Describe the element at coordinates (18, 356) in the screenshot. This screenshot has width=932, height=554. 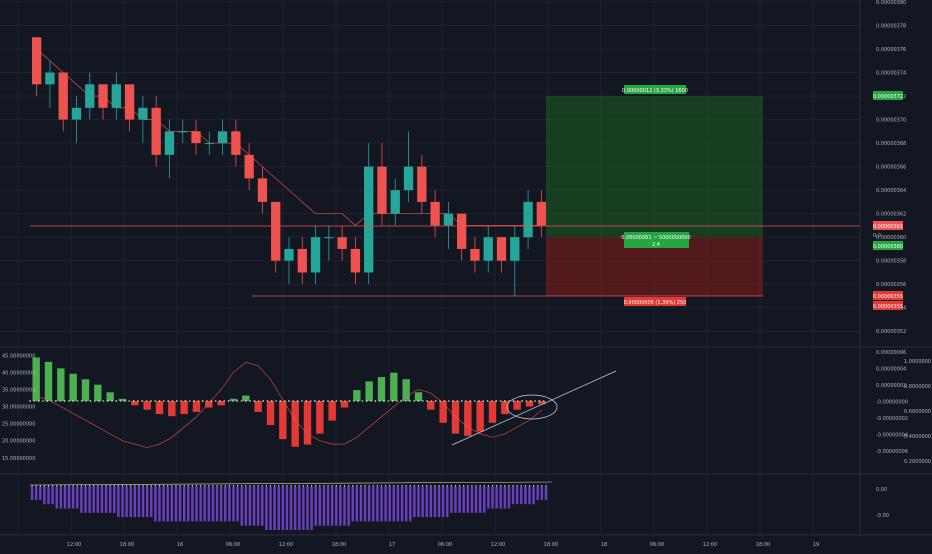
I see `oscillator-left-tick: 45.00000000` at that location.